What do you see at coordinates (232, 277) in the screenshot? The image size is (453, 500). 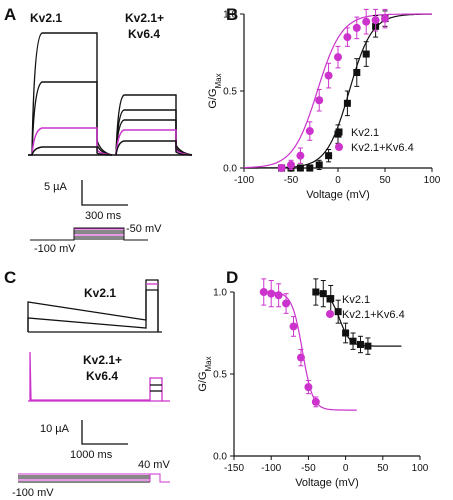 I see `panel-letter-d: D` at bounding box center [232, 277].